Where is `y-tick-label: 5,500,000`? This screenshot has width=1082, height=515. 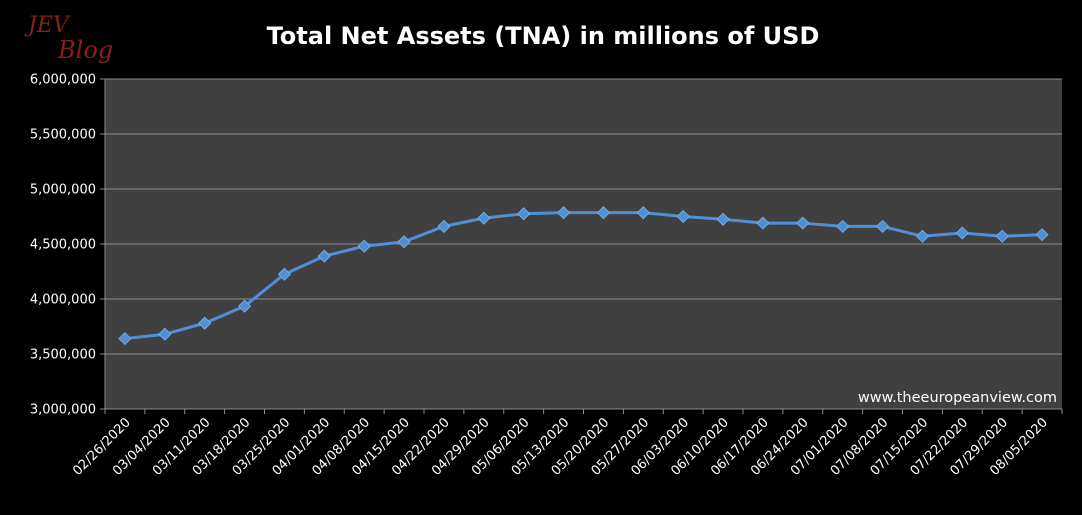
y-tick-label: 5,500,000 is located at coordinates (63, 135).